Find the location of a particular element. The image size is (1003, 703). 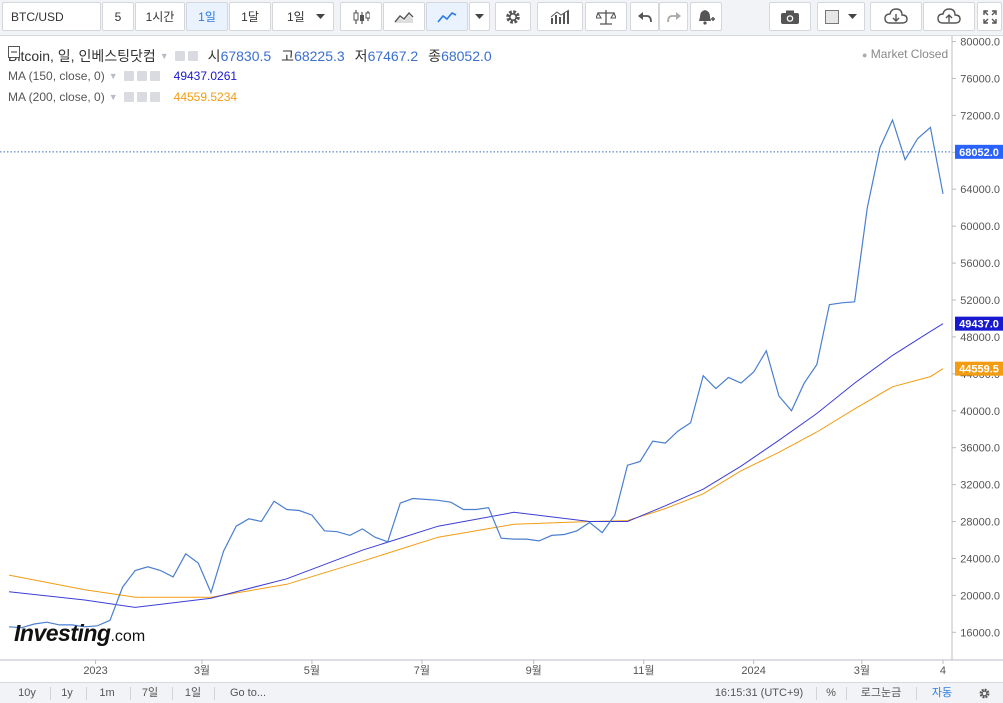

log-scale-toggle: 로그눈금 is located at coordinates (881, 693).